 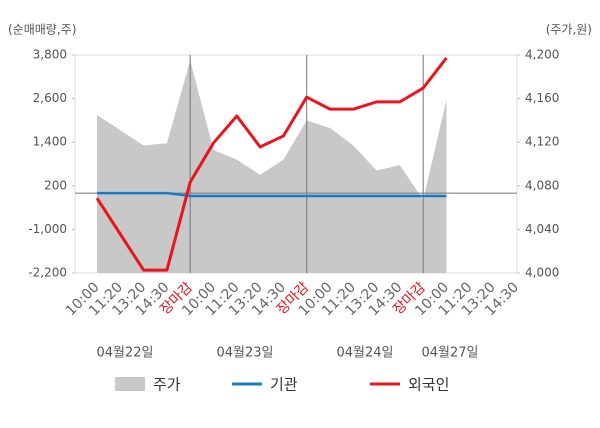 I want to click on legend-label: 기관, so click(x=284, y=385).